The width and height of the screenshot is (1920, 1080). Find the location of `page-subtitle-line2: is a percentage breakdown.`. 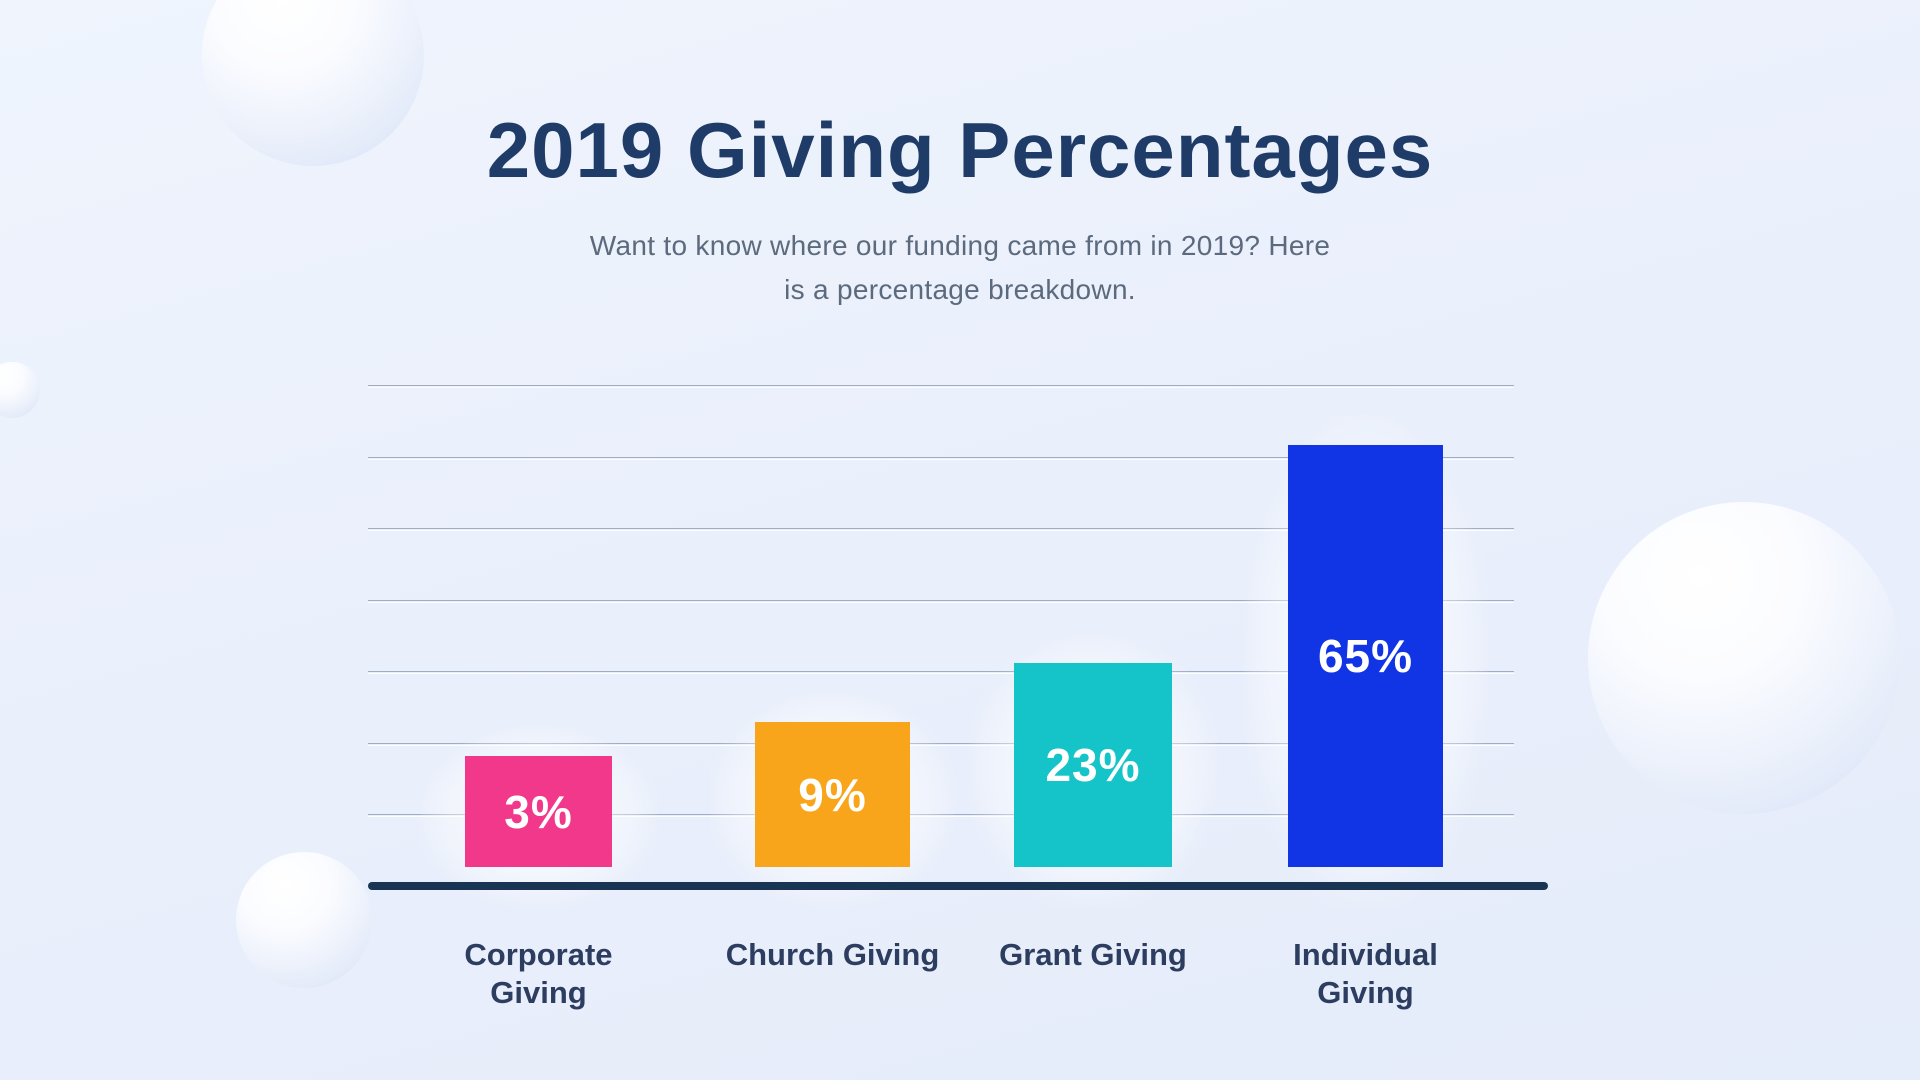

page-subtitle-line2: is a percentage breakdown. is located at coordinates (960, 289).